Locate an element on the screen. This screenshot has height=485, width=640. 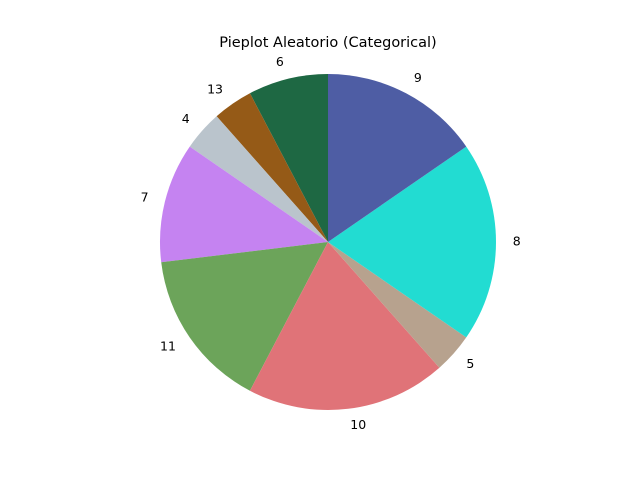
pie-label-11: 11 is located at coordinates (168, 345).